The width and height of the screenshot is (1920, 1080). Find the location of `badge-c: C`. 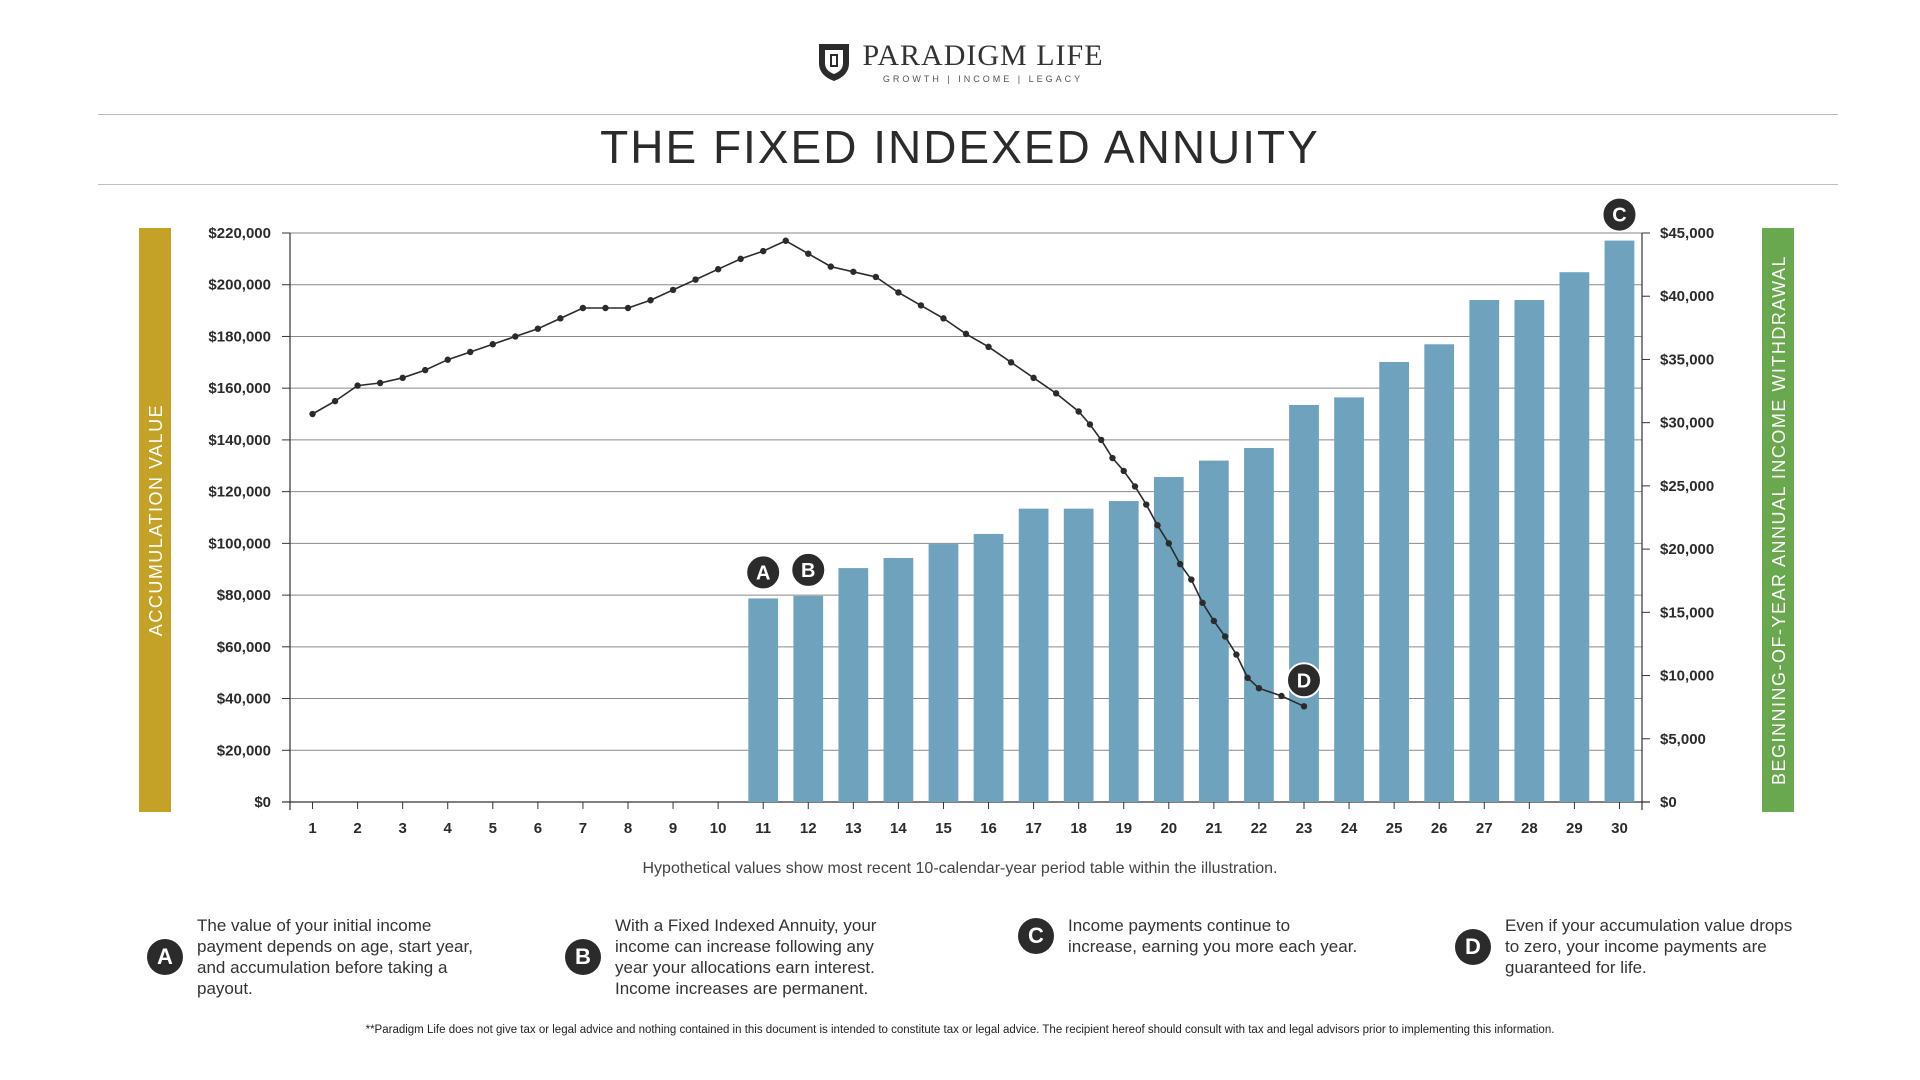

badge-c: C is located at coordinates (1036, 936).